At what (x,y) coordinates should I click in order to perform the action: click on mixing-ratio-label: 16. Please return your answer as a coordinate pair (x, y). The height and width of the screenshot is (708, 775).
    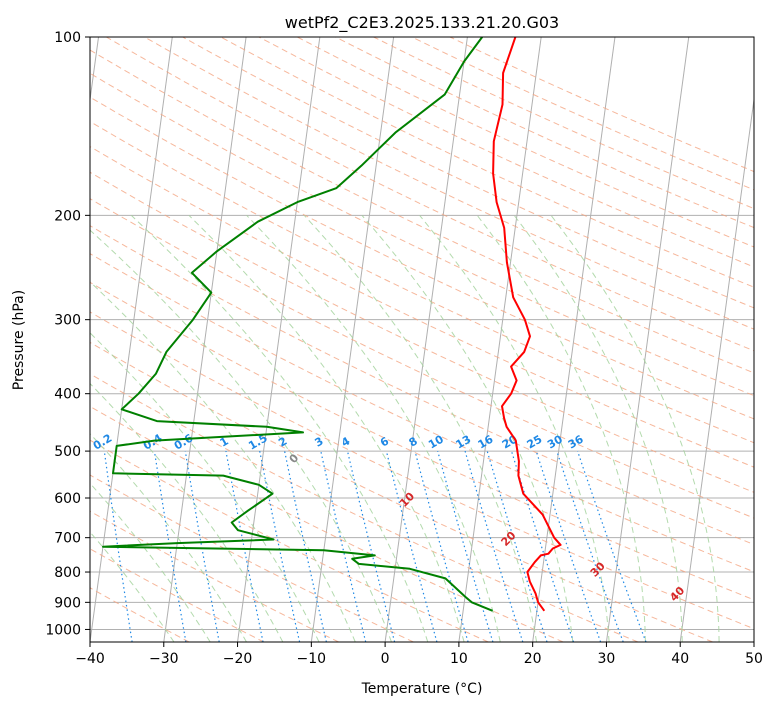
    Looking at the image, I should click on (486, 441).